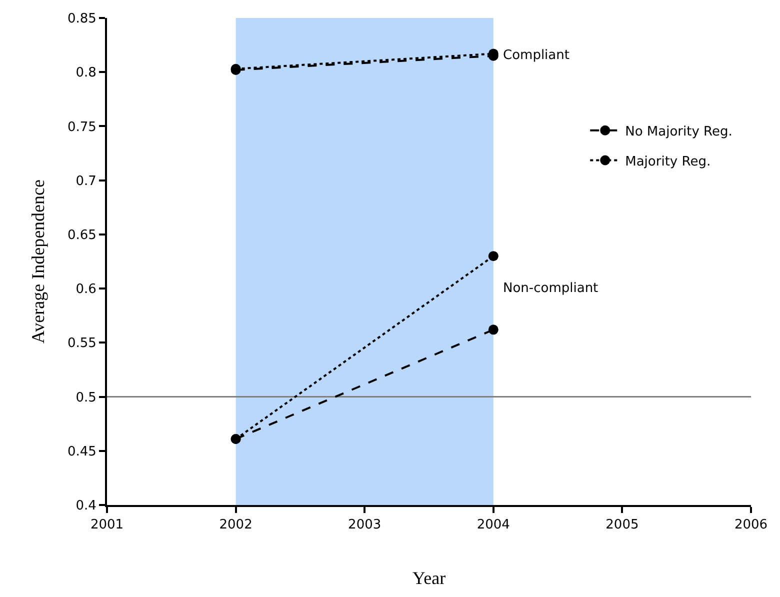 The width and height of the screenshot is (780, 597). Describe the element at coordinates (81, 452) in the screenshot. I see `y-tick-label: 0.45` at that location.